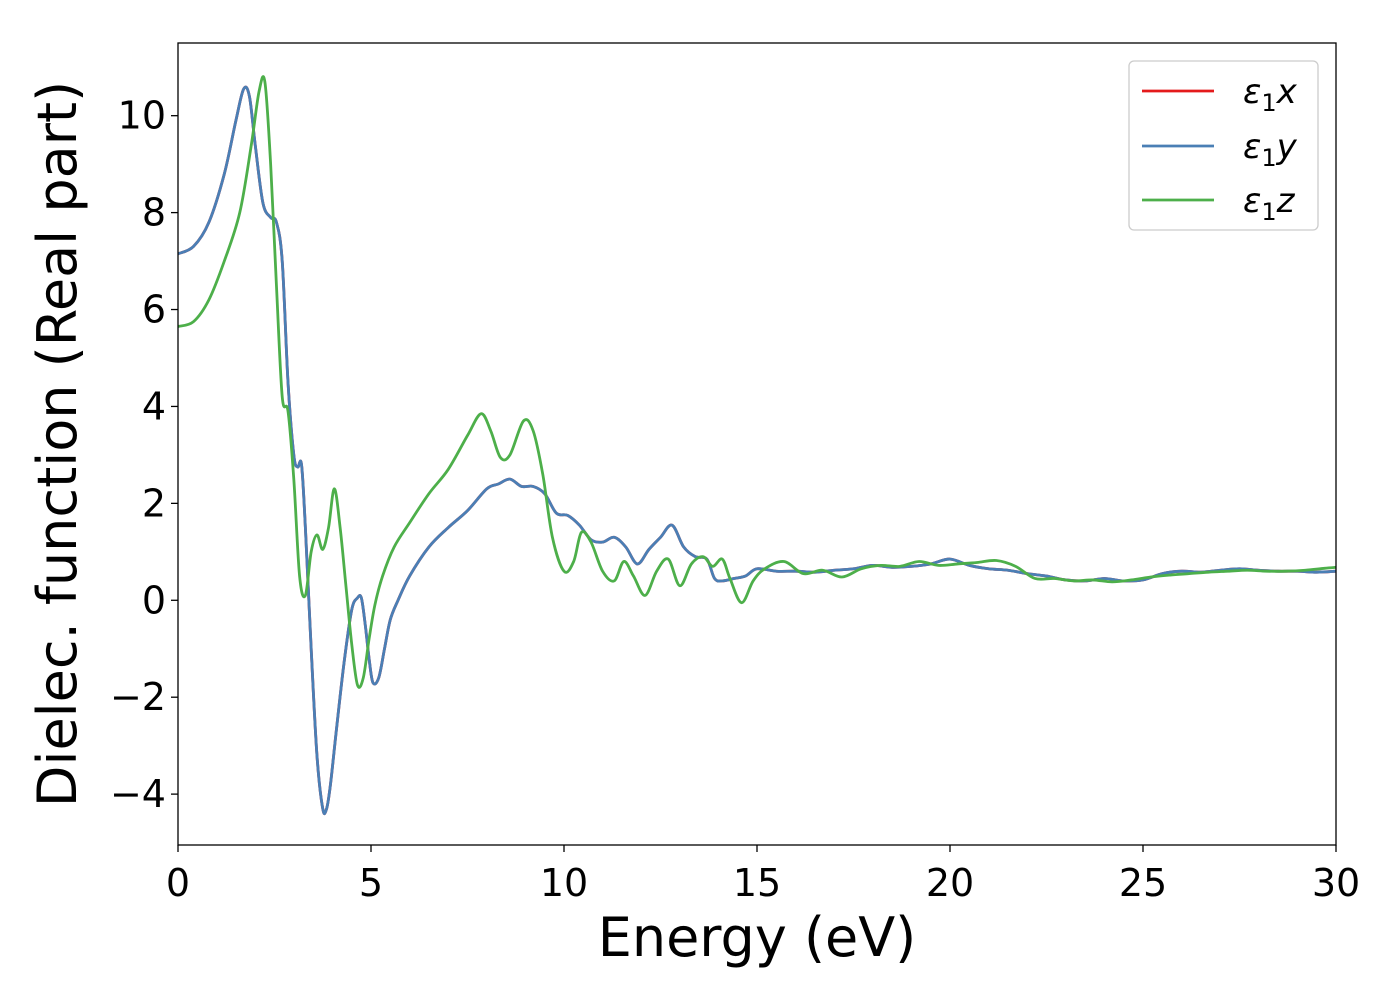  I want to click on x-tick-label: 20, so click(950, 883).